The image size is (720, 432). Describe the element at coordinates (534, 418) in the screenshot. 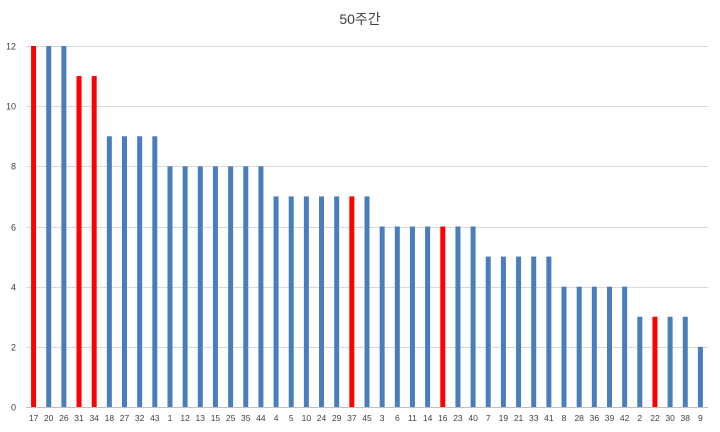

I see `x-category-label: 33` at that location.